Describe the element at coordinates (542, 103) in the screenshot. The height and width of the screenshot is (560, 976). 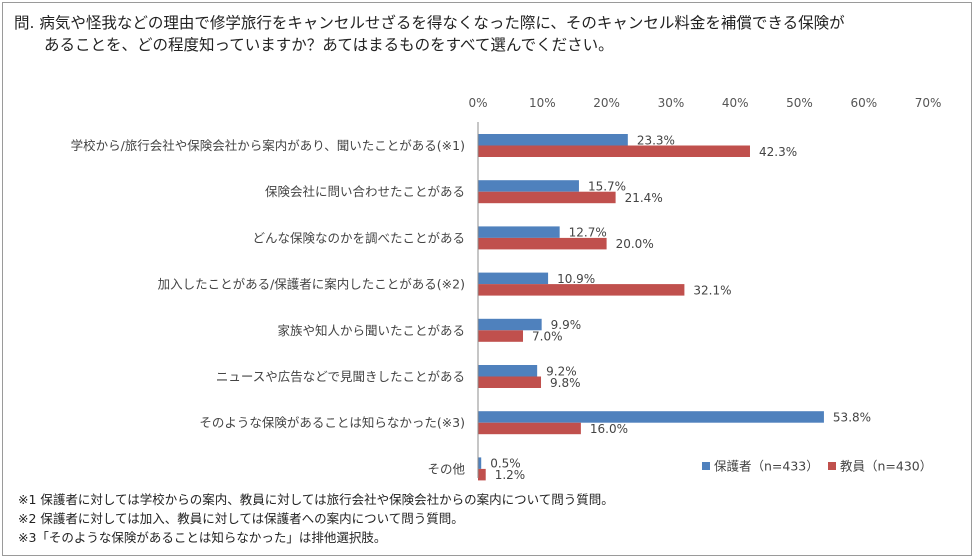
I see `x-tick-label: 10%` at that location.